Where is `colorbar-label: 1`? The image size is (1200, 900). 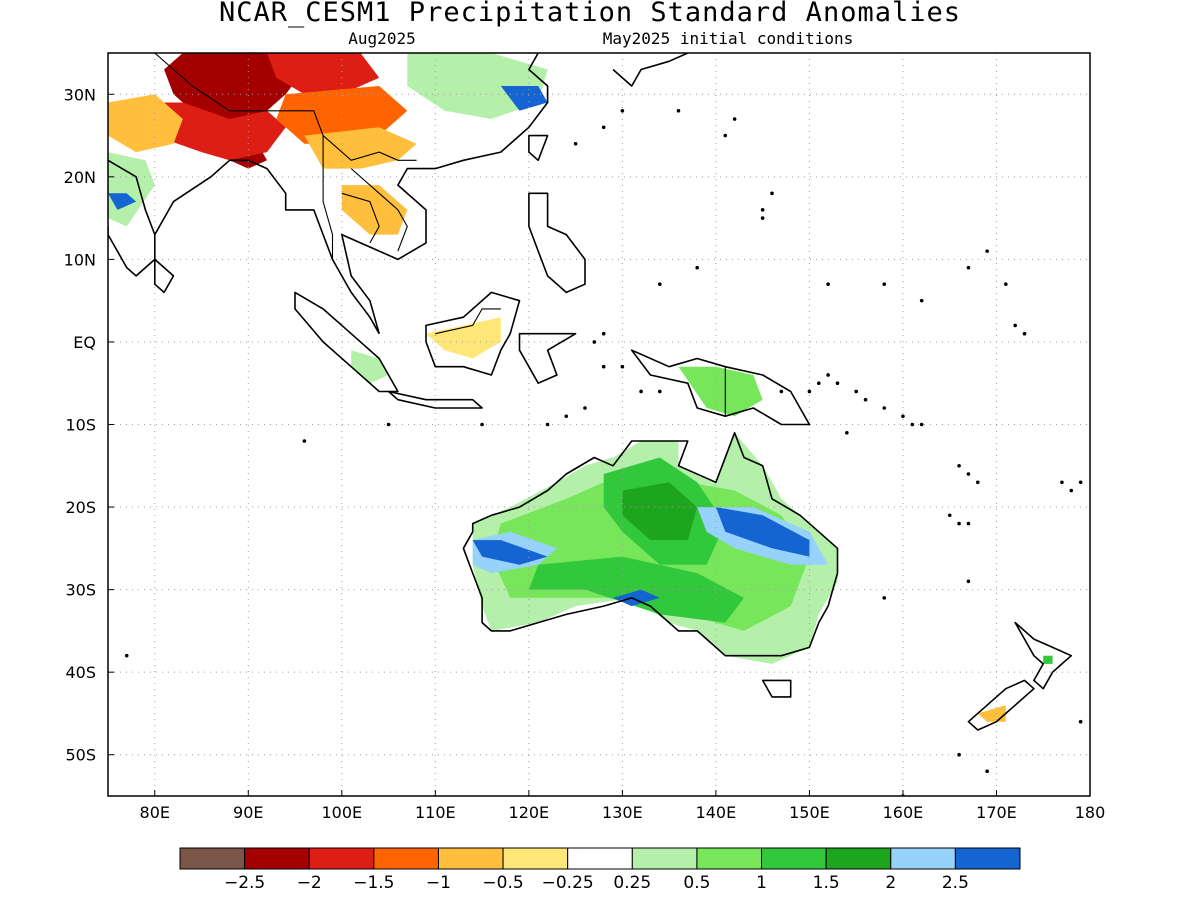
colorbar-label: 1 is located at coordinates (761, 883).